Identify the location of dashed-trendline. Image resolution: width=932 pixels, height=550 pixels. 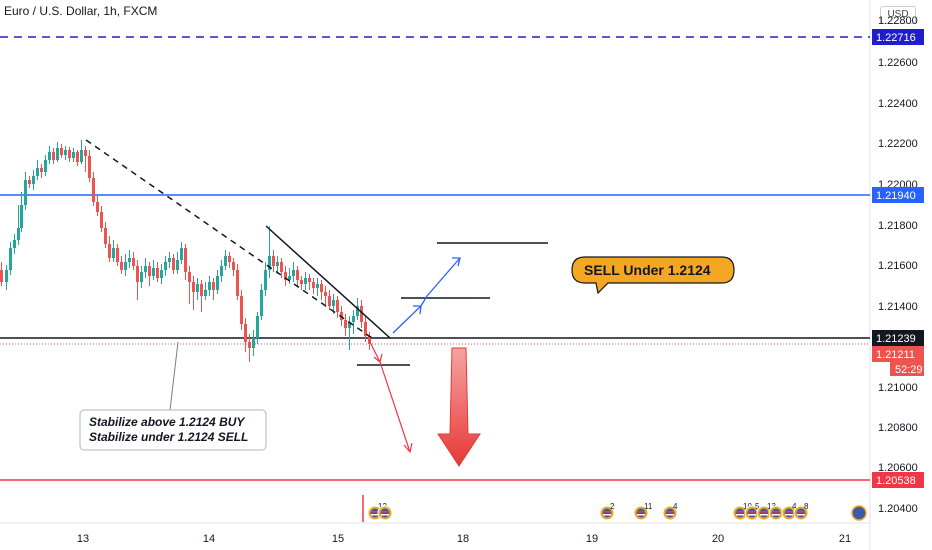
(229, 239).